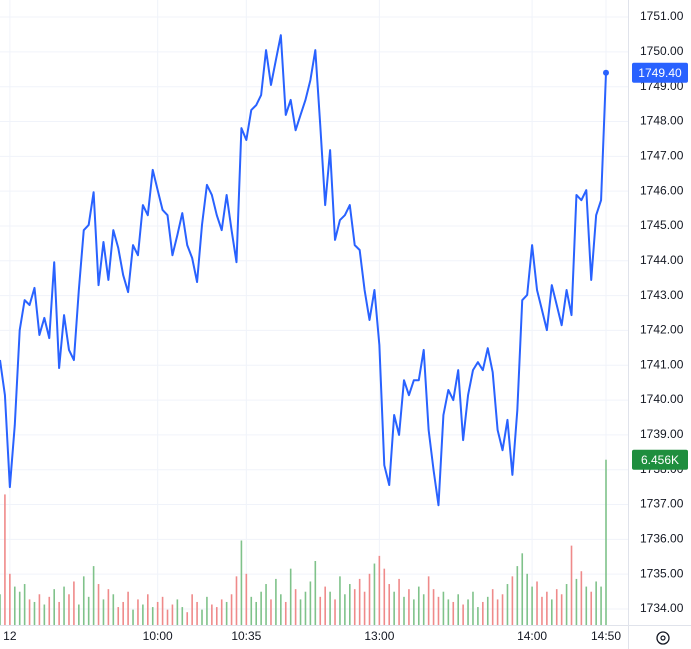 The image size is (691, 649). I want to click on y-tick-label: 1746.00, so click(662, 190).